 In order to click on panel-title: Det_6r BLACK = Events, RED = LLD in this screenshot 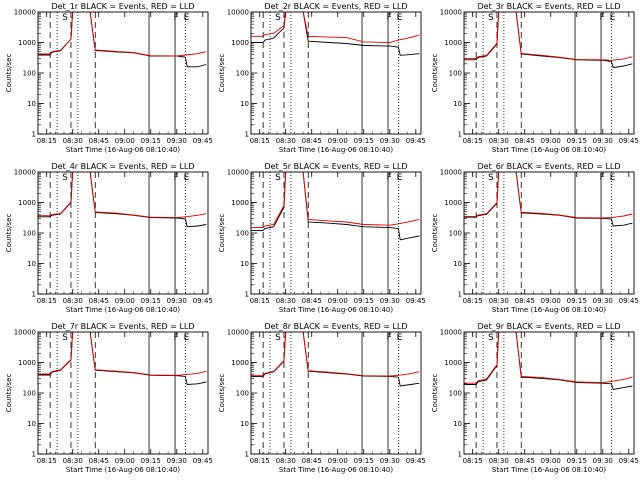, I will do `click(548, 166)`.